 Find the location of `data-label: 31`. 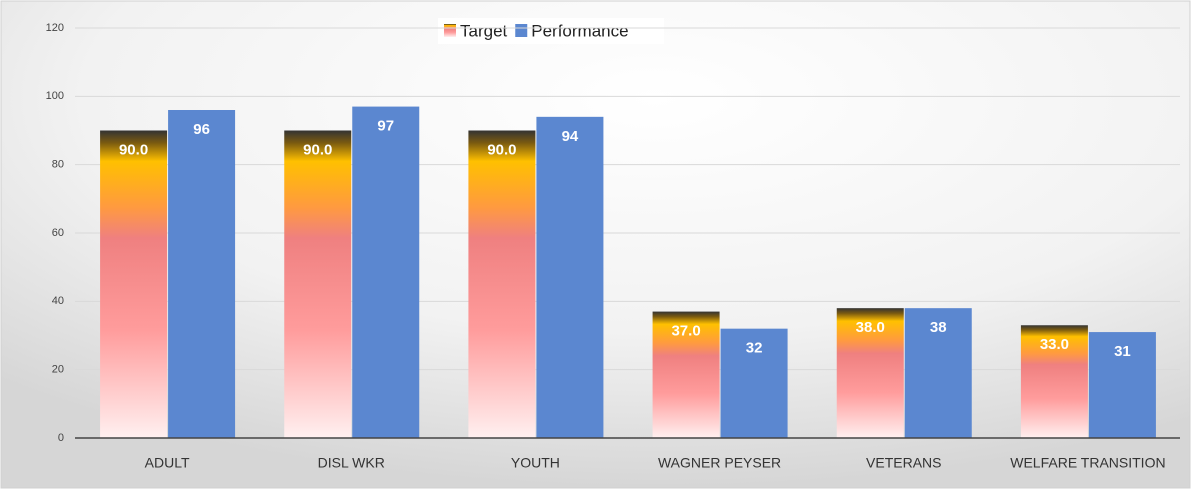

data-label: 31 is located at coordinates (1122, 351).